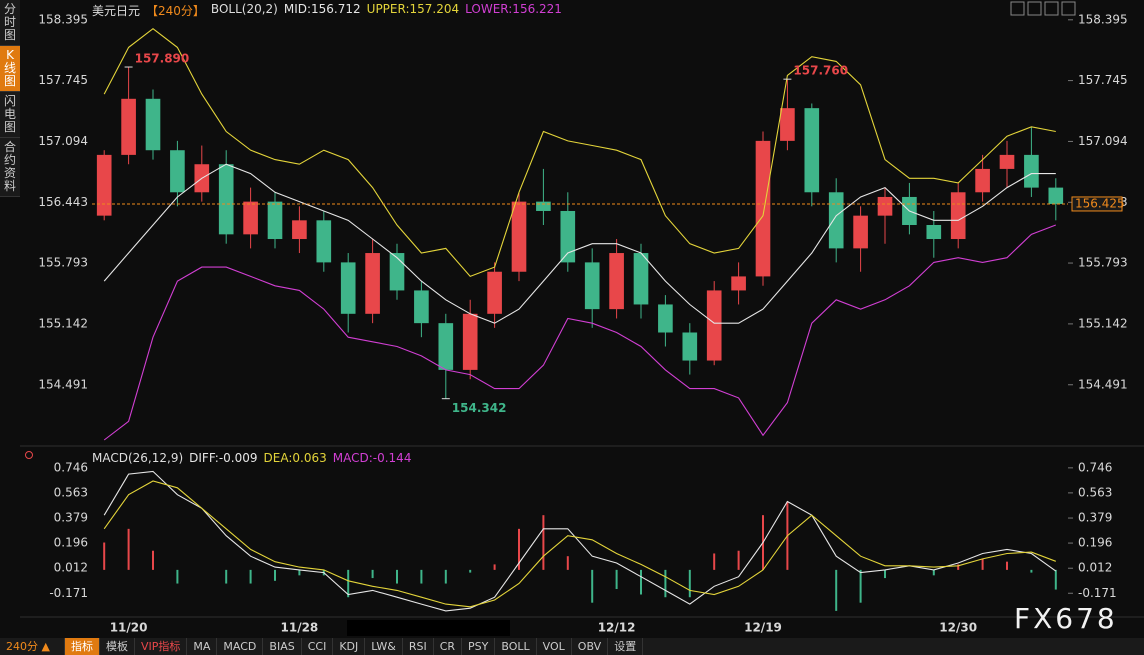 This screenshot has height=655, width=1144. What do you see at coordinates (318, 646) in the screenshot?
I see `toolbar-tab: CCI` at bounding box center [318, 646].